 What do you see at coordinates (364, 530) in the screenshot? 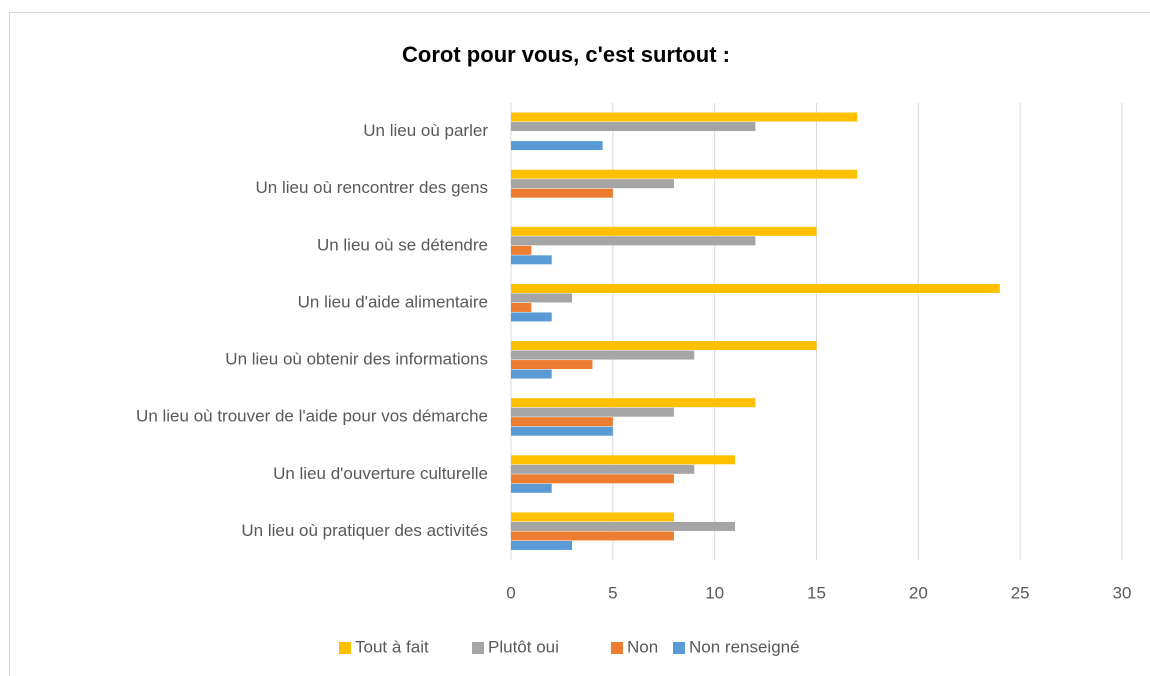
I see `category-label: Un lieu où pratiquer des activités` at bounding box center [364, 530].